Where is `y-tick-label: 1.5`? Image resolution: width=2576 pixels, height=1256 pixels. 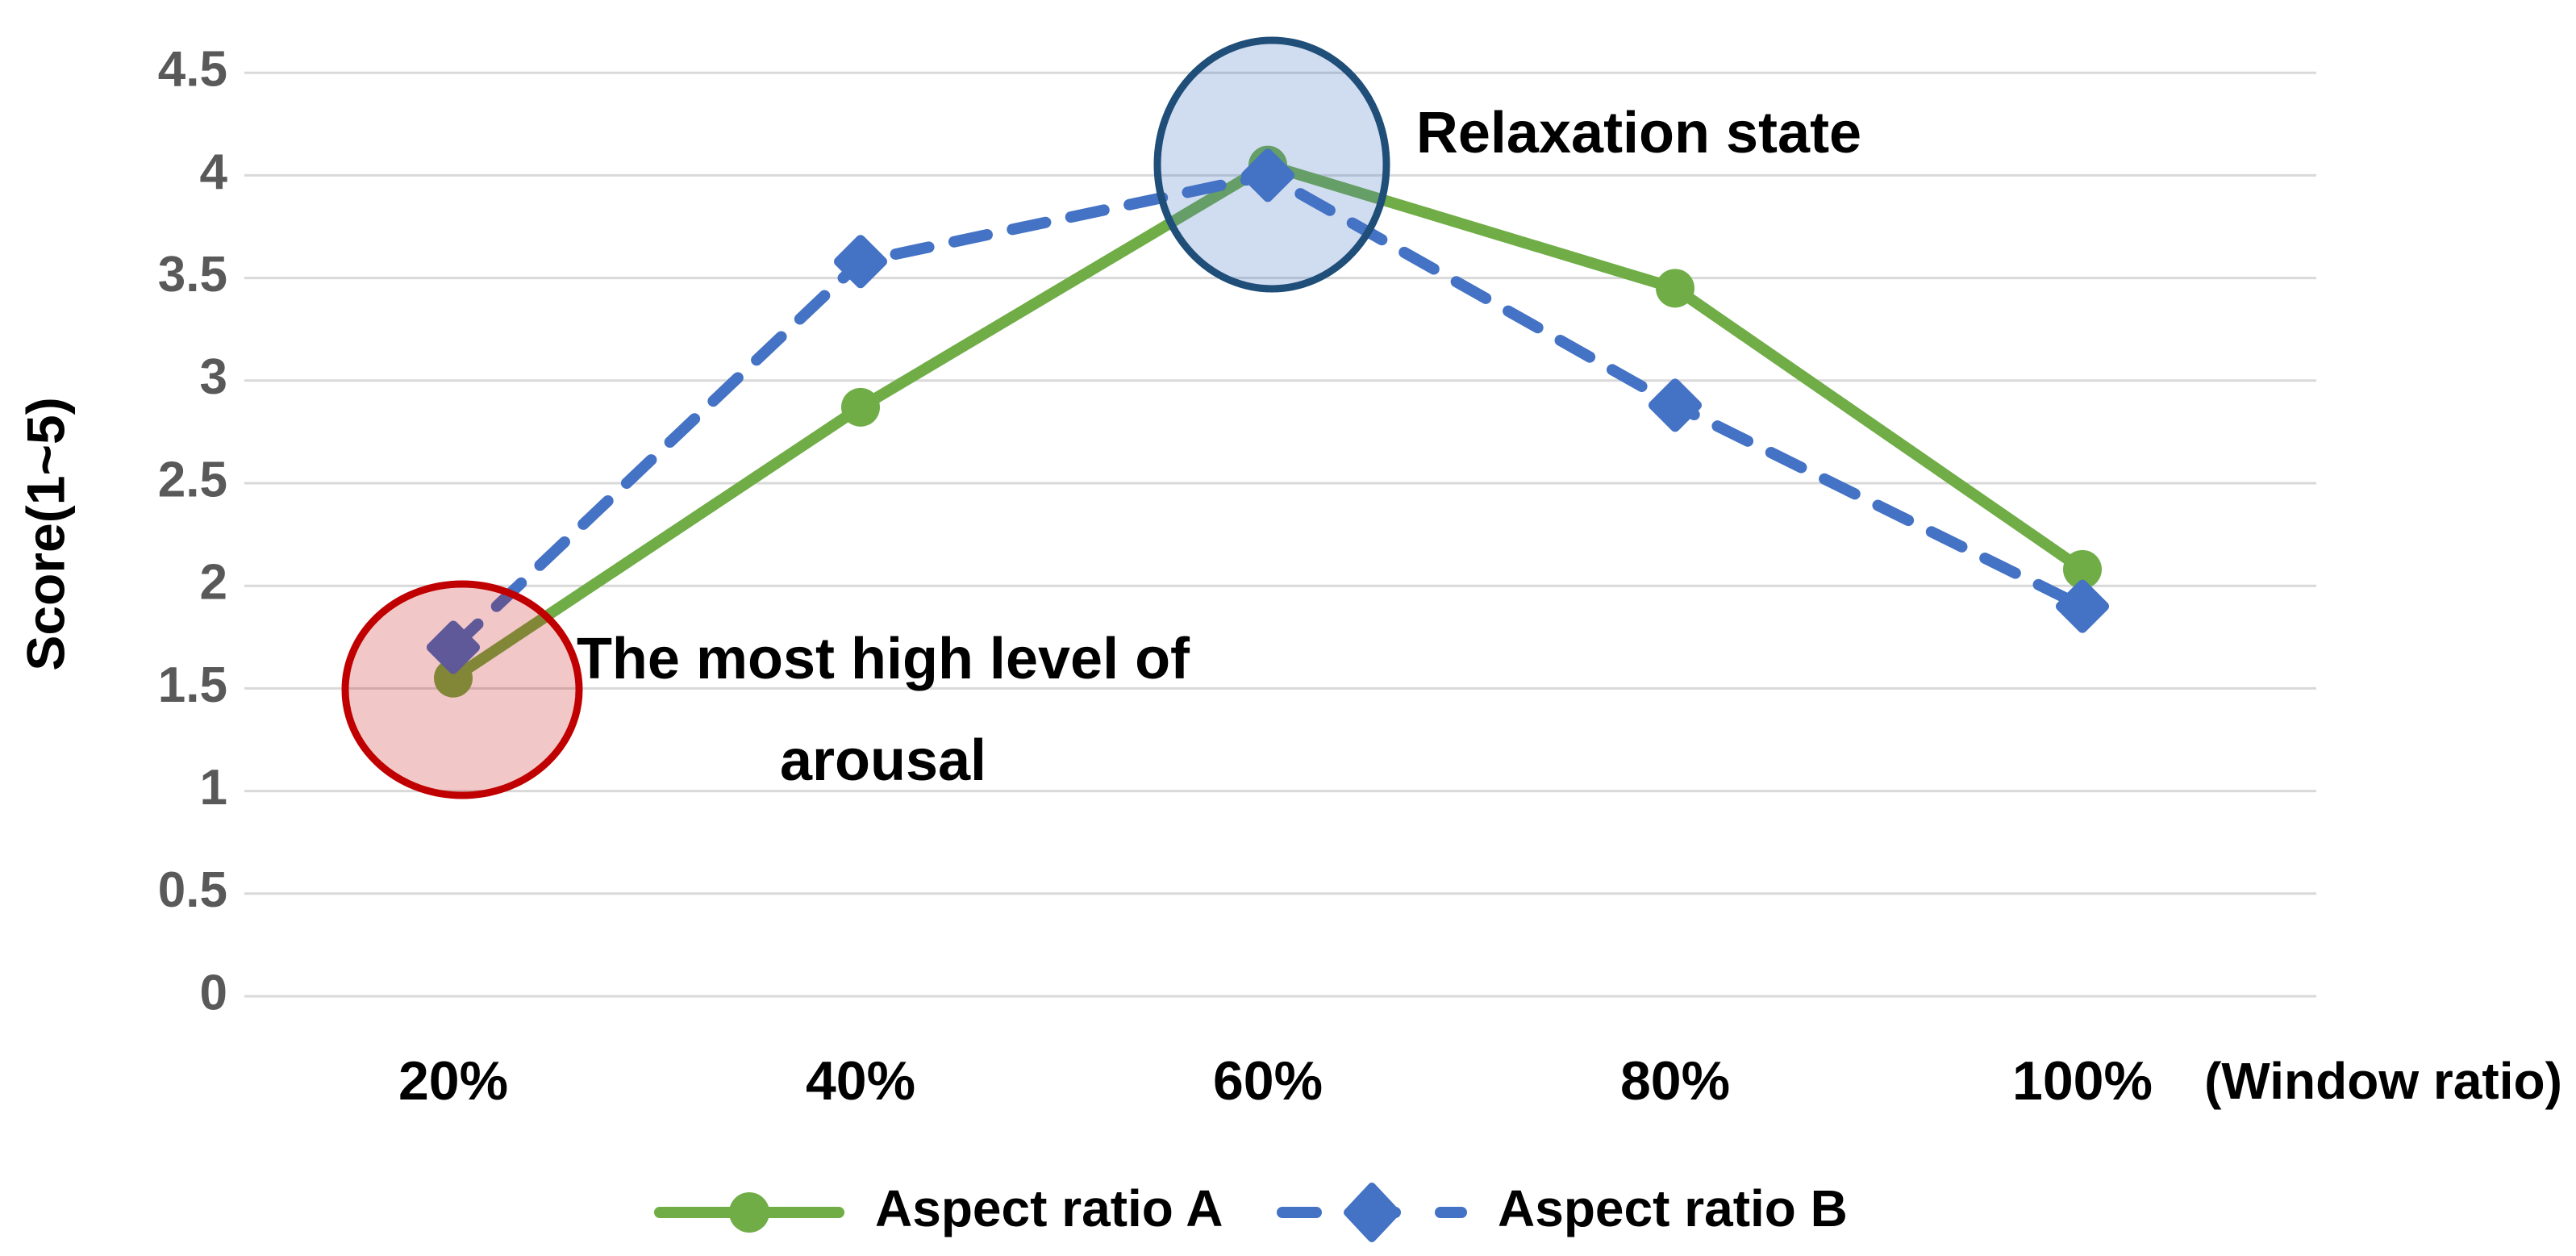 y-tick-label: 1.5 is located at coordinates (192, 685).